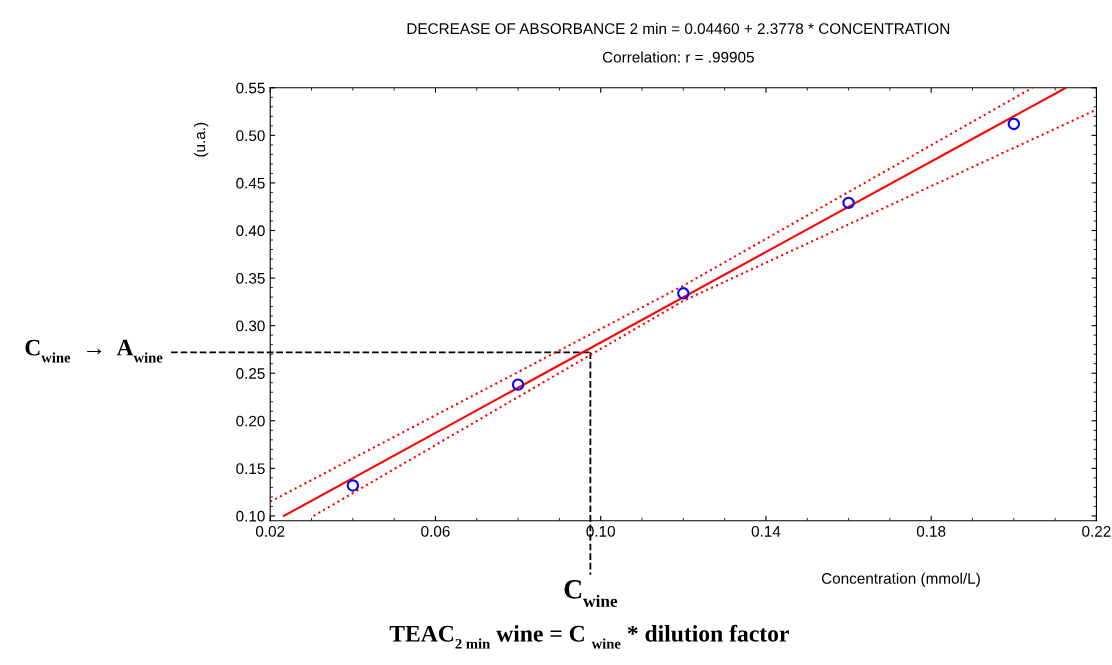  Describe the element at coordinates (678, 28) in the screenshot. I see `chart-title: DECREASE OF ABSORBANCE 2 min = 0.04460 + 2.3778 * CONCENTRATION` at that location.